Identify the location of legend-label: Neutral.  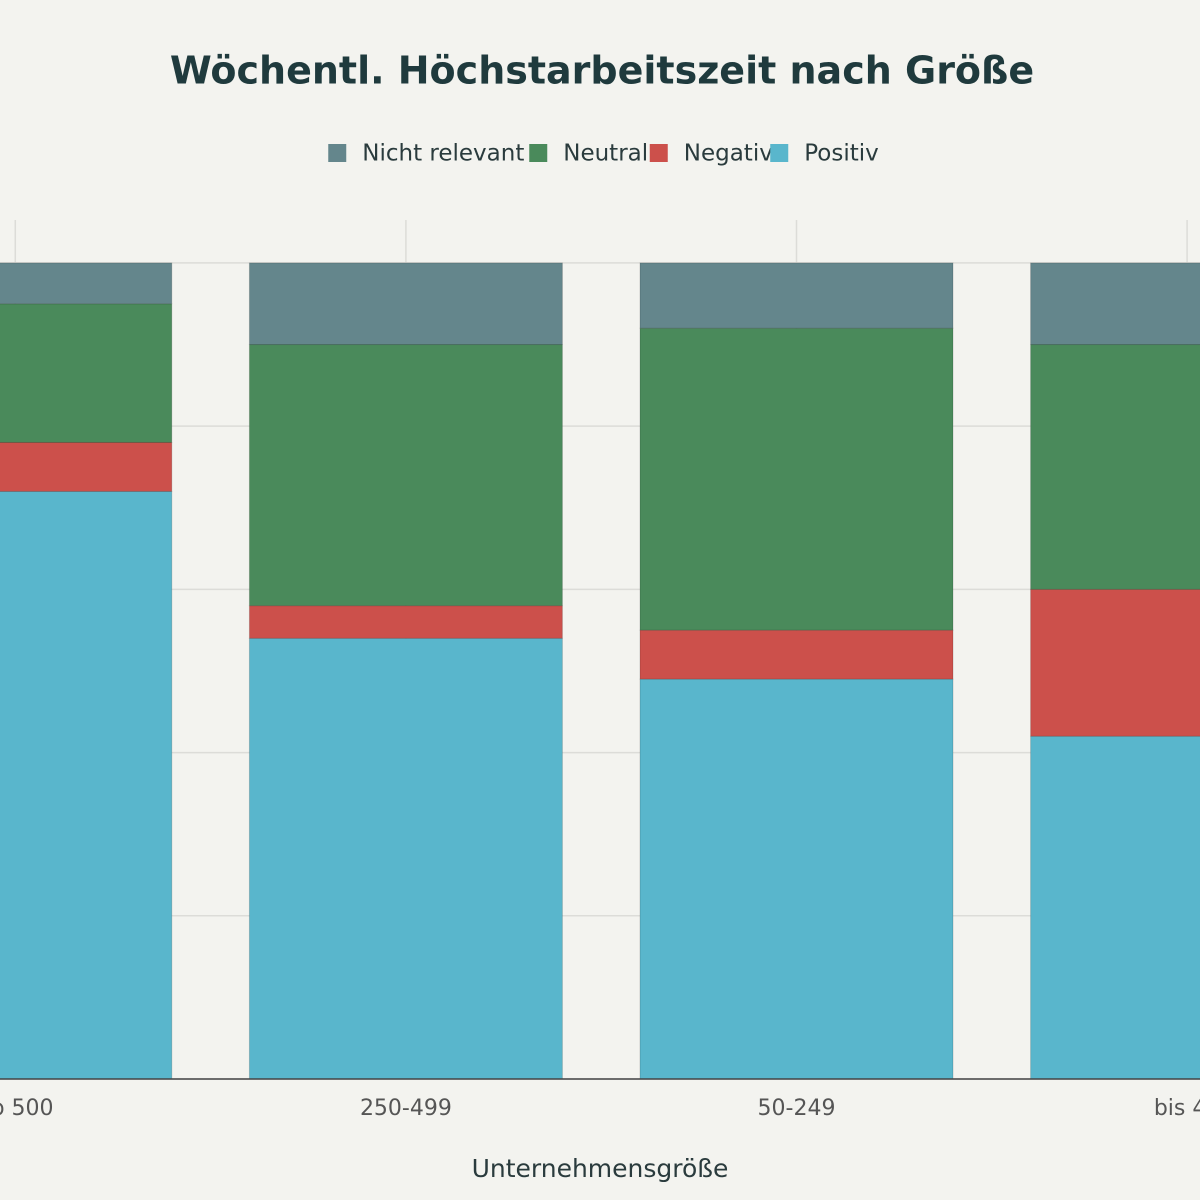
(605, 154).